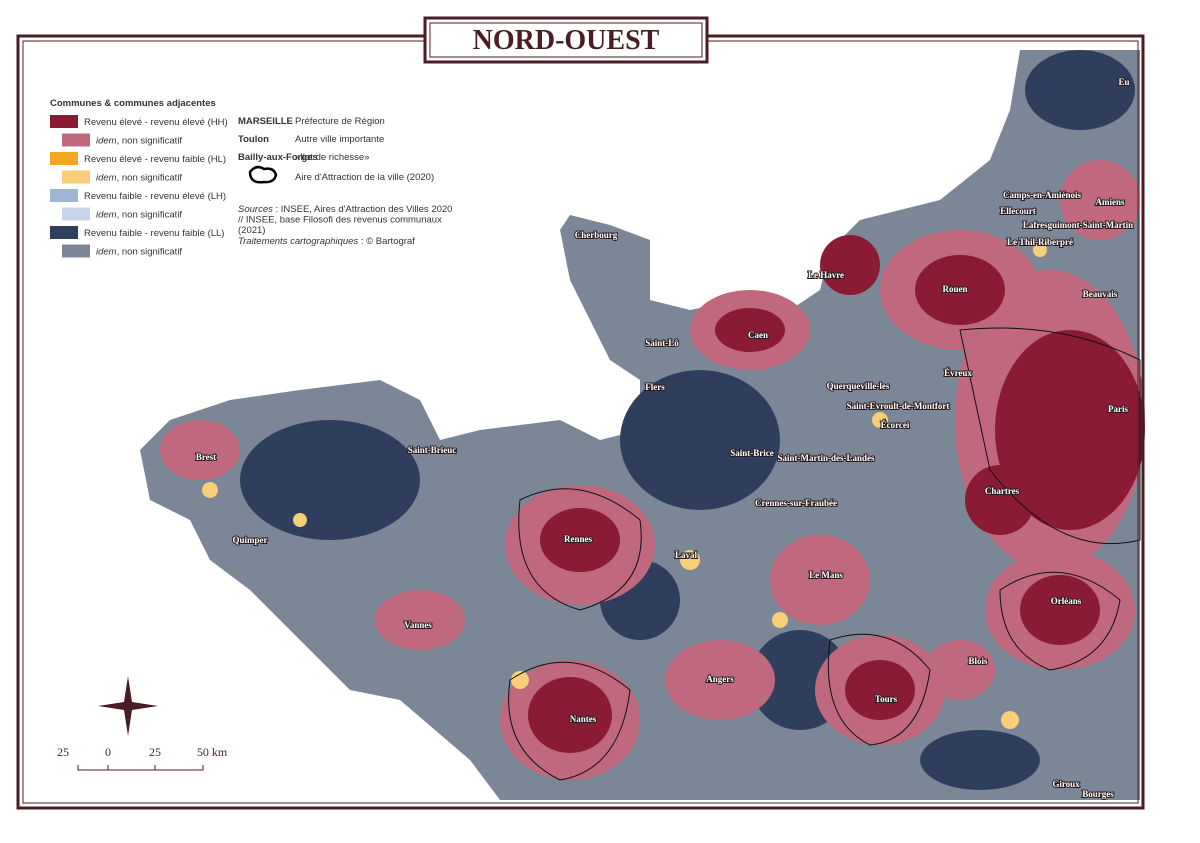  What do you see at coordinates (686, 555) in the screenshot?
I see `place-label: Laval` at bounding box center [686, 555].